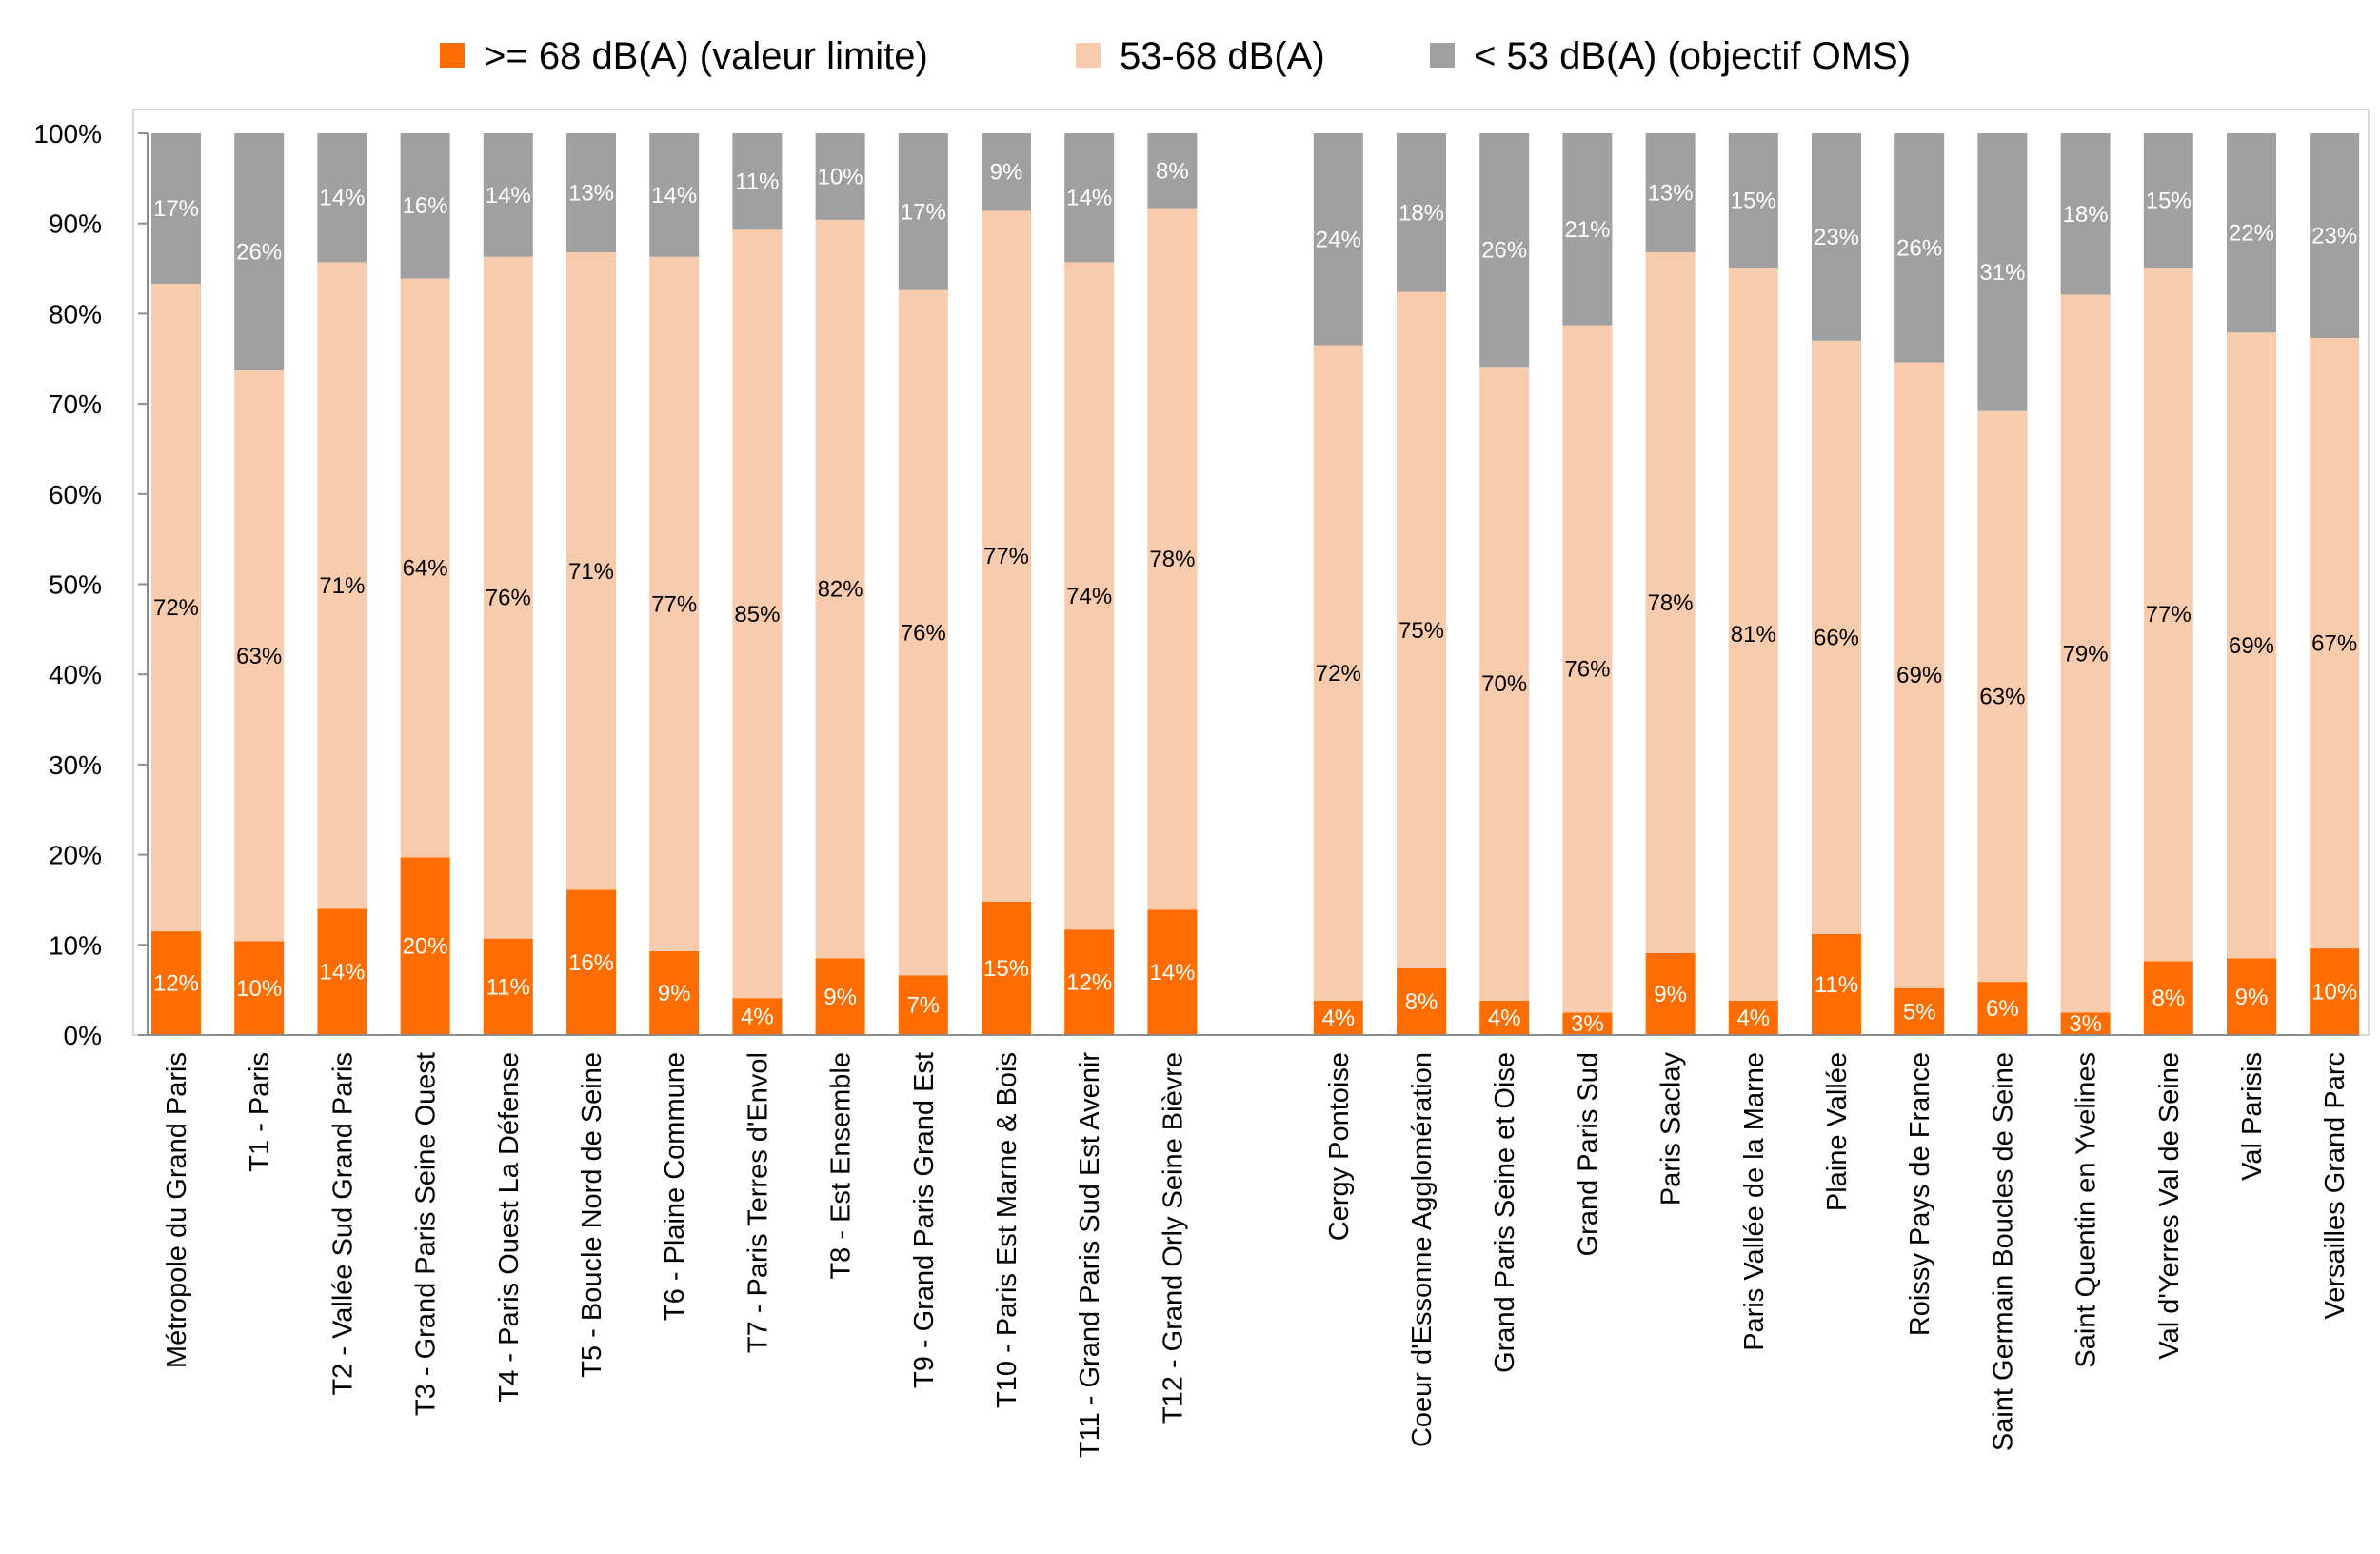  Describe the element at coordinates (2169, 1206) in the screenshot. I see `x-tick-label: Val d'Yerres Val de Seine` at that location.